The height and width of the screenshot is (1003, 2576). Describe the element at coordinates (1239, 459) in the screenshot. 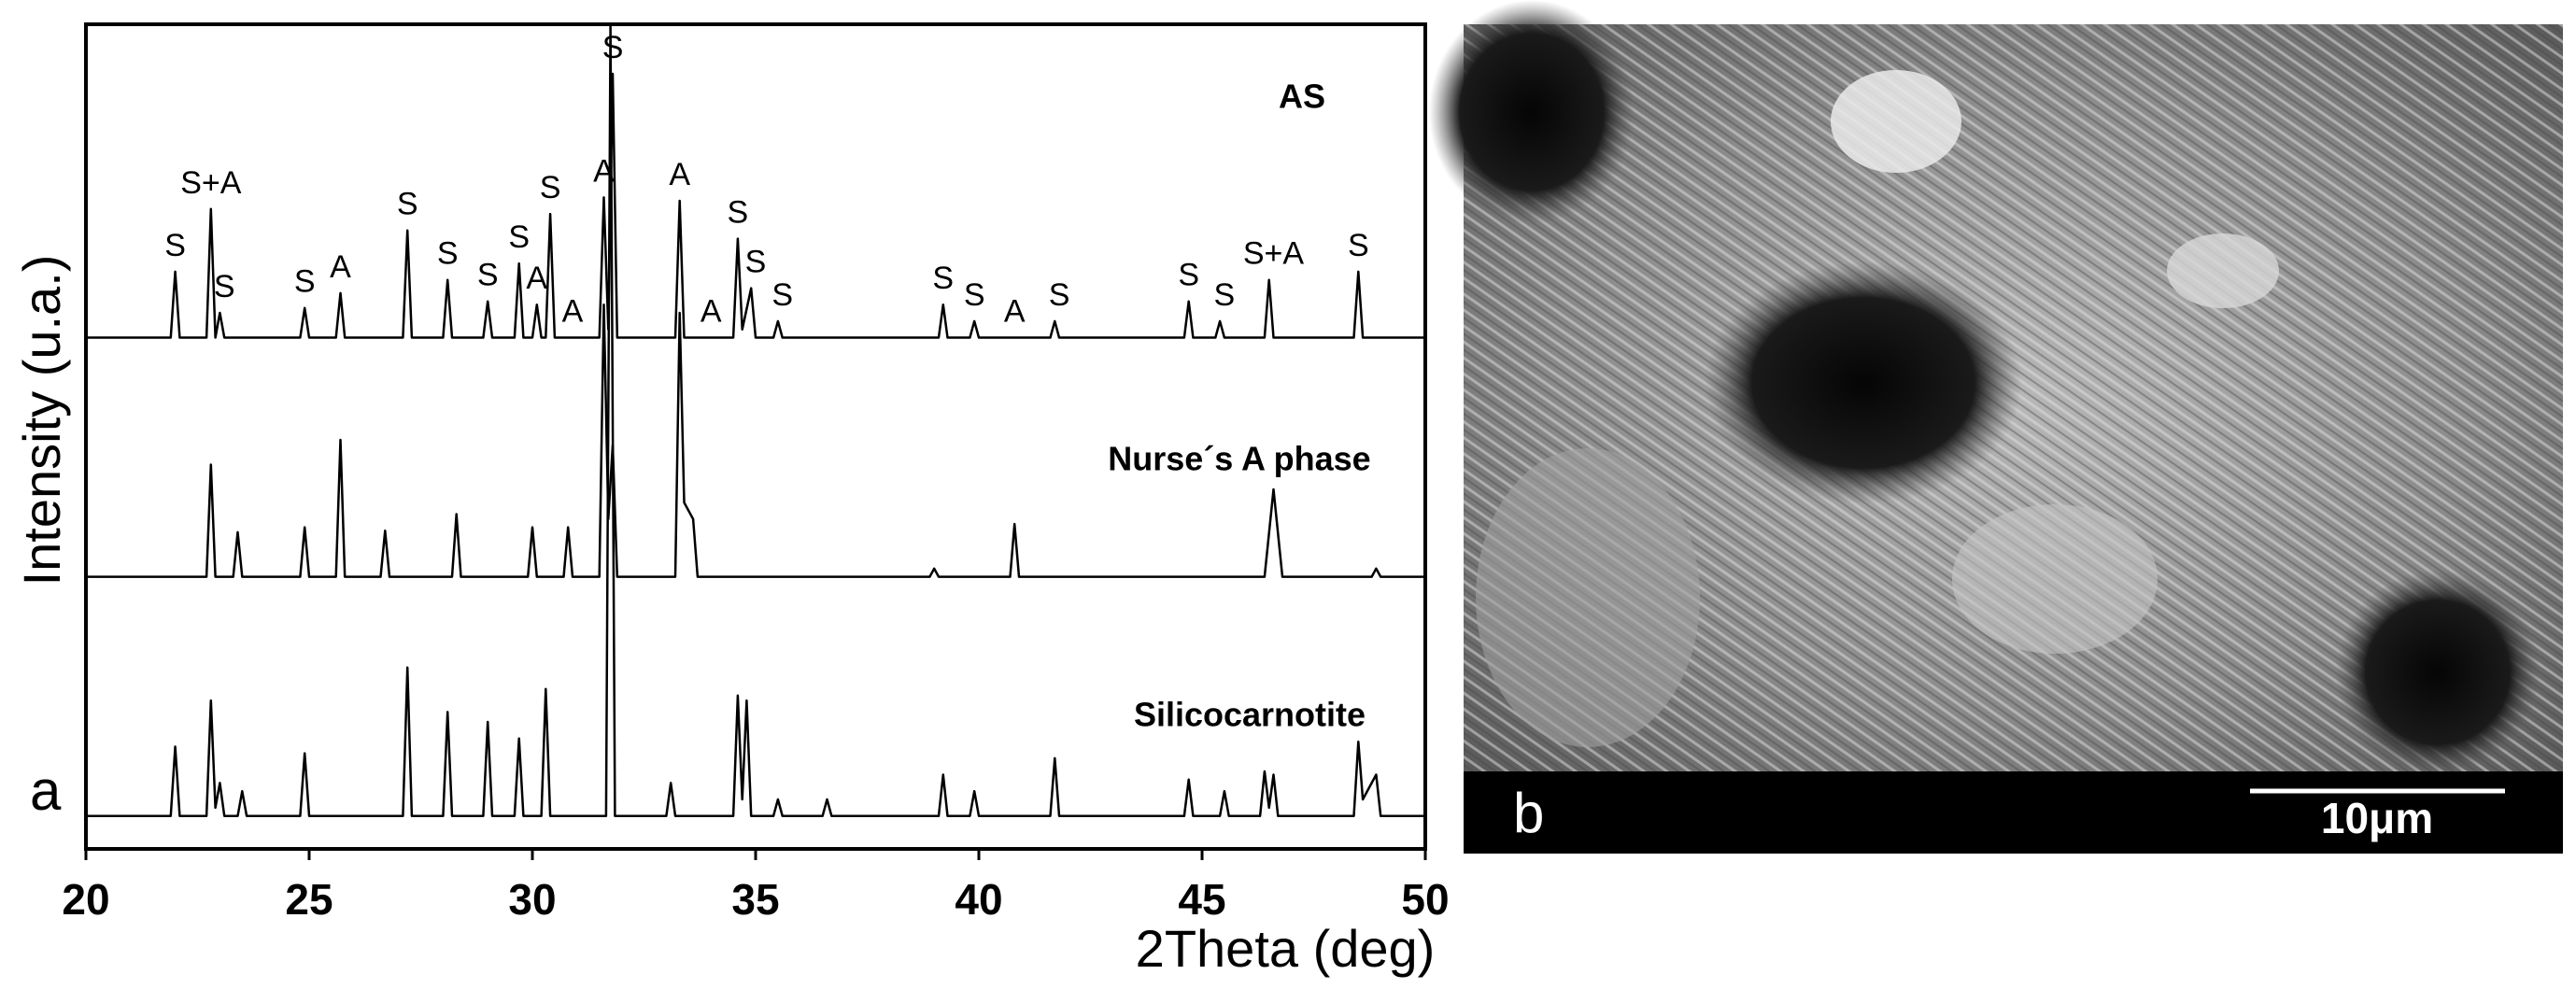

I see `series-label: Nurse´s A phase` at that location.